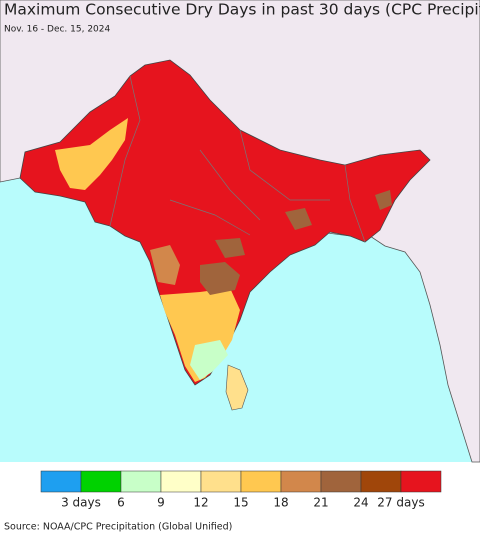 This screenshot has width=480, height=536. I want to click on legend-label: 27 days, so click(400, 503).